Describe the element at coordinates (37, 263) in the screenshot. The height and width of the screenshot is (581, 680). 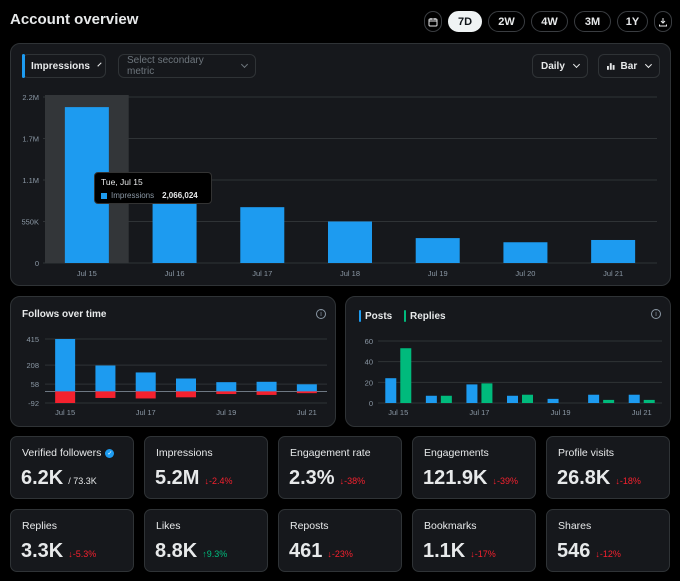
I see `y-tick-label: 0` at that location.